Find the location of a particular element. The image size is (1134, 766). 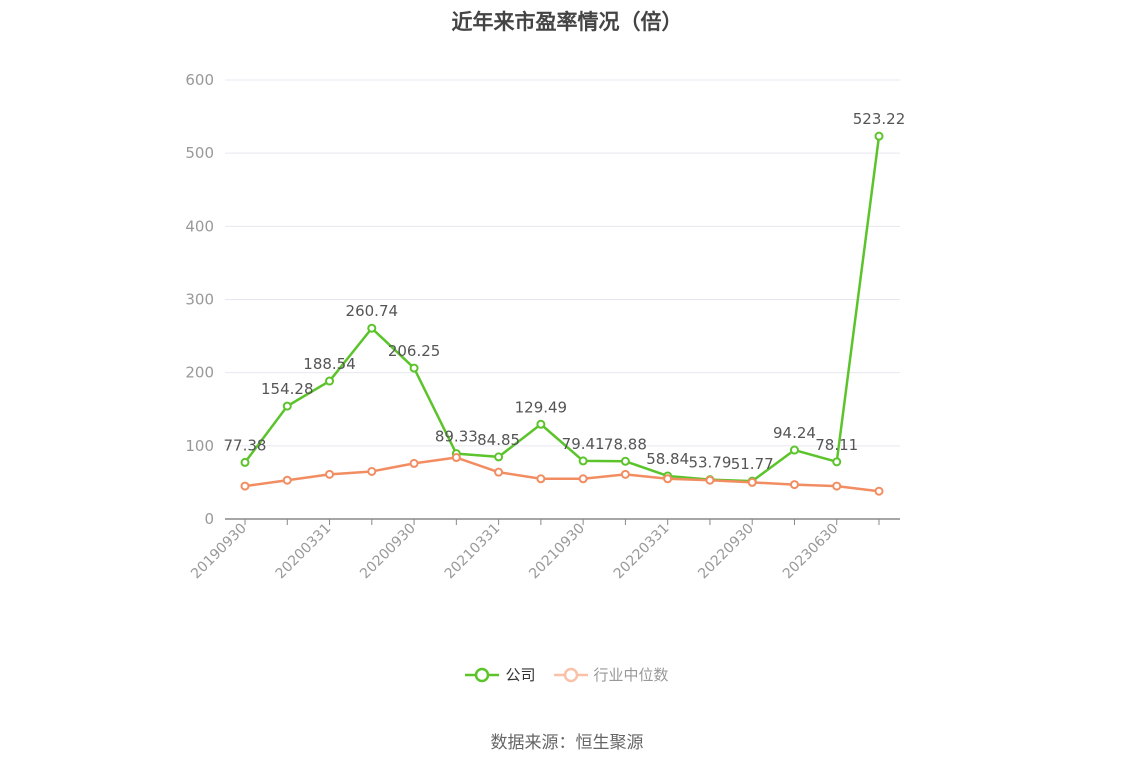

company-data-label: 77.38 is located at coordinates (245, 445).